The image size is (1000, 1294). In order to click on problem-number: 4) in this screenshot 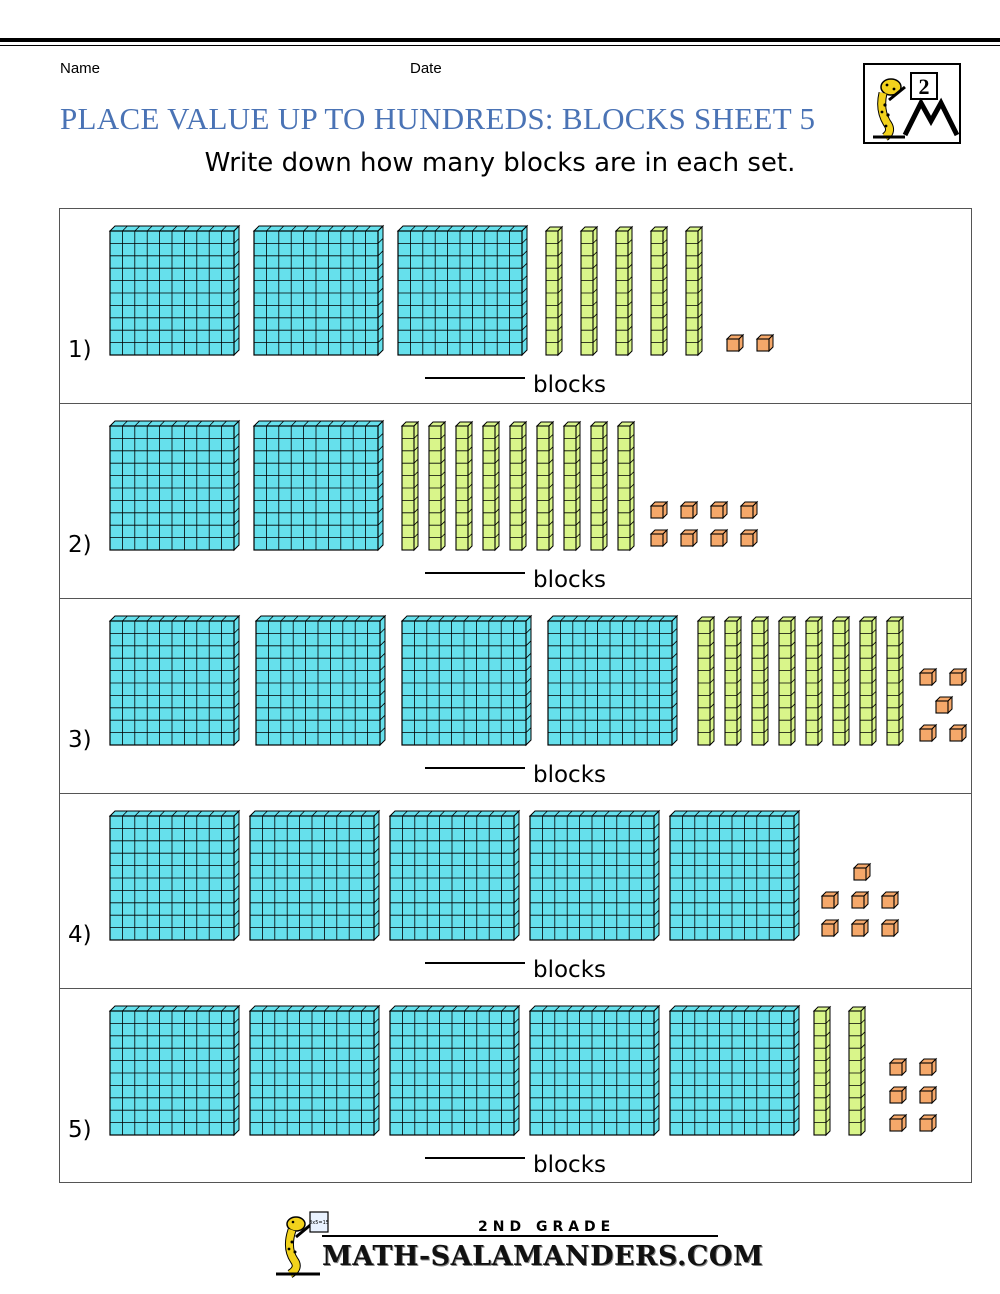, I will do `click(80, 935)`.